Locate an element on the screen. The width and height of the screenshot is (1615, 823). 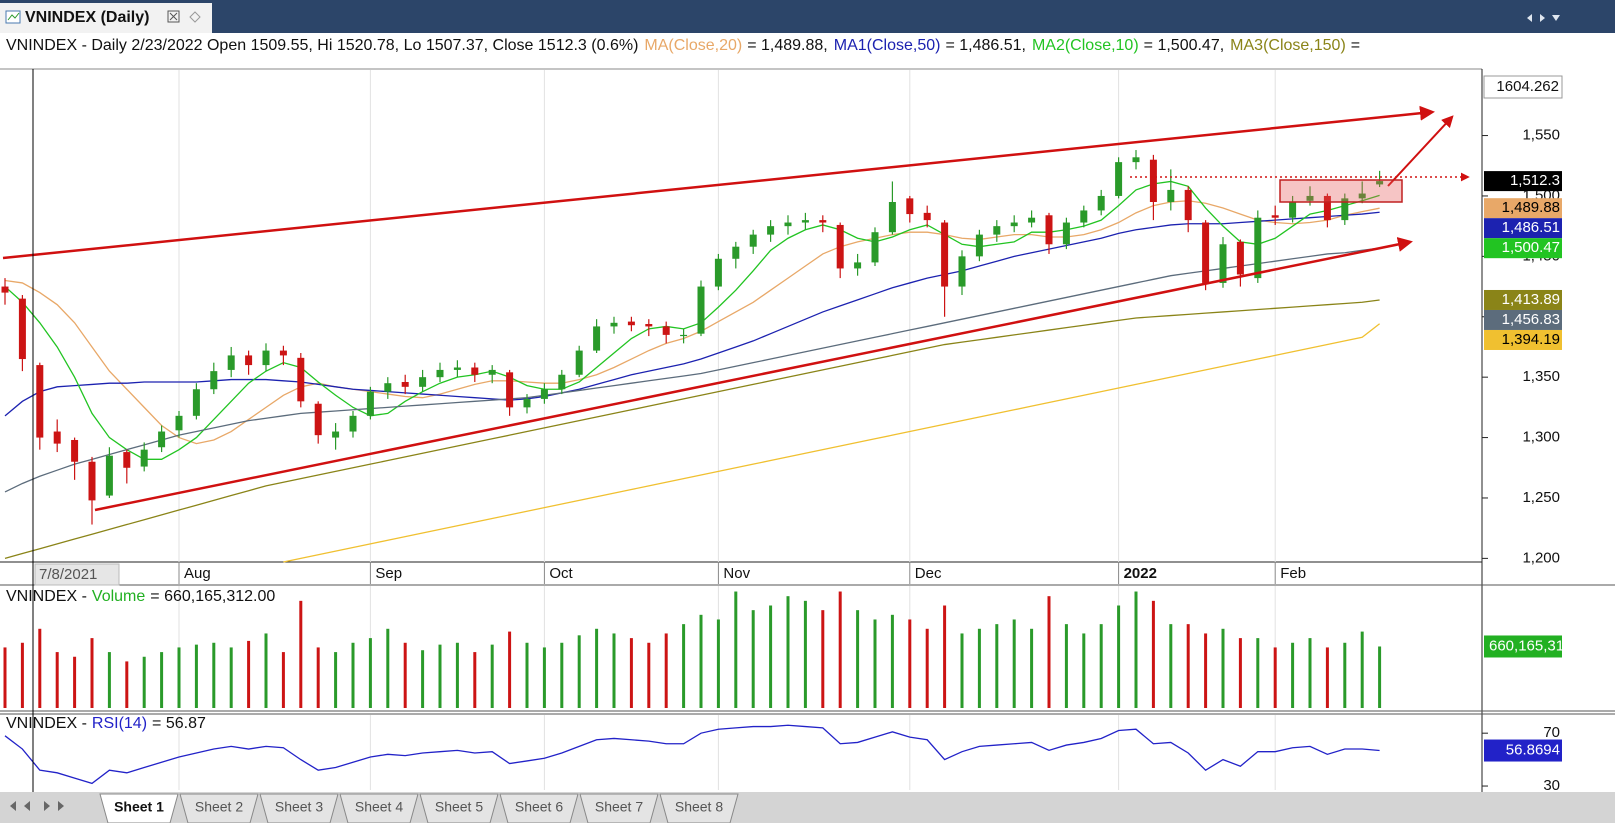
sheet-tab-label: Sheet 8 is located at coordinates (699, 807).